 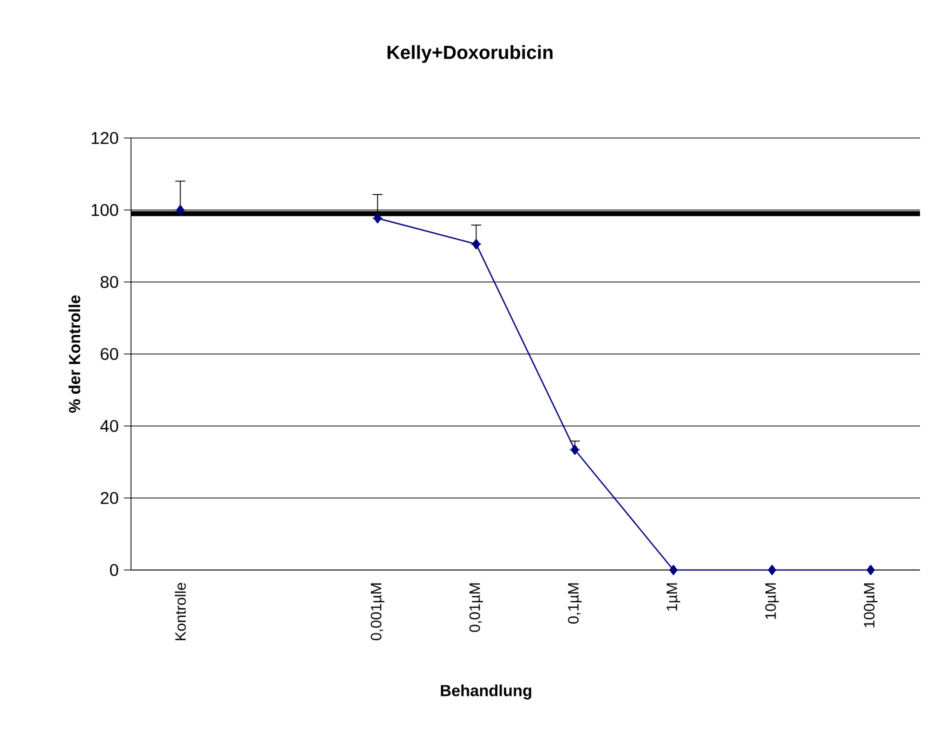 I want to click on y-tick-label: 80, so click(x=109, y=282).